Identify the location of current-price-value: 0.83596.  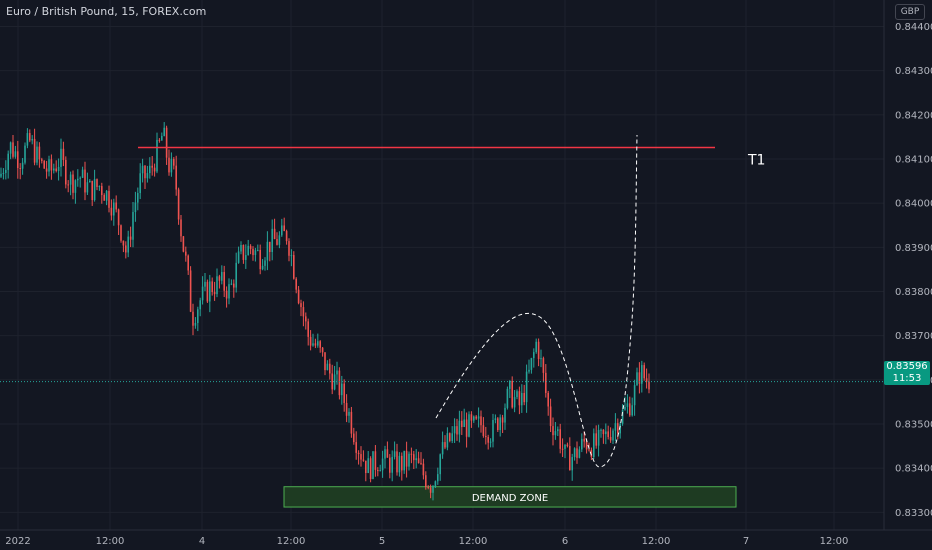
(907, 366).